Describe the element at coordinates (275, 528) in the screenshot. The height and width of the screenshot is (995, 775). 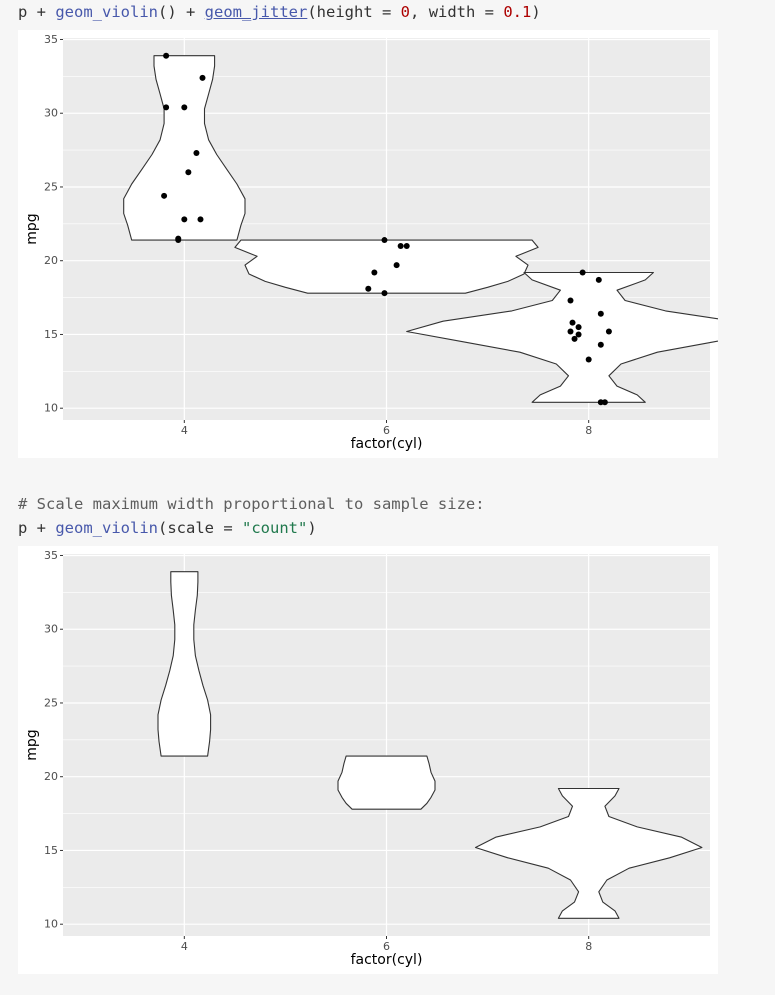
I see `code-string: "count"` at that location.